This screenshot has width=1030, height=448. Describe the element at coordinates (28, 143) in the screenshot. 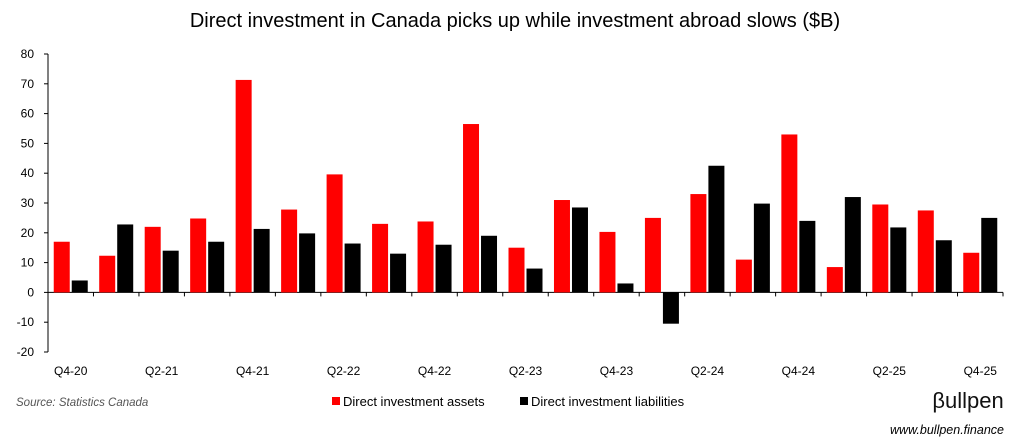

I see `y-tick-label: 50` at that location.